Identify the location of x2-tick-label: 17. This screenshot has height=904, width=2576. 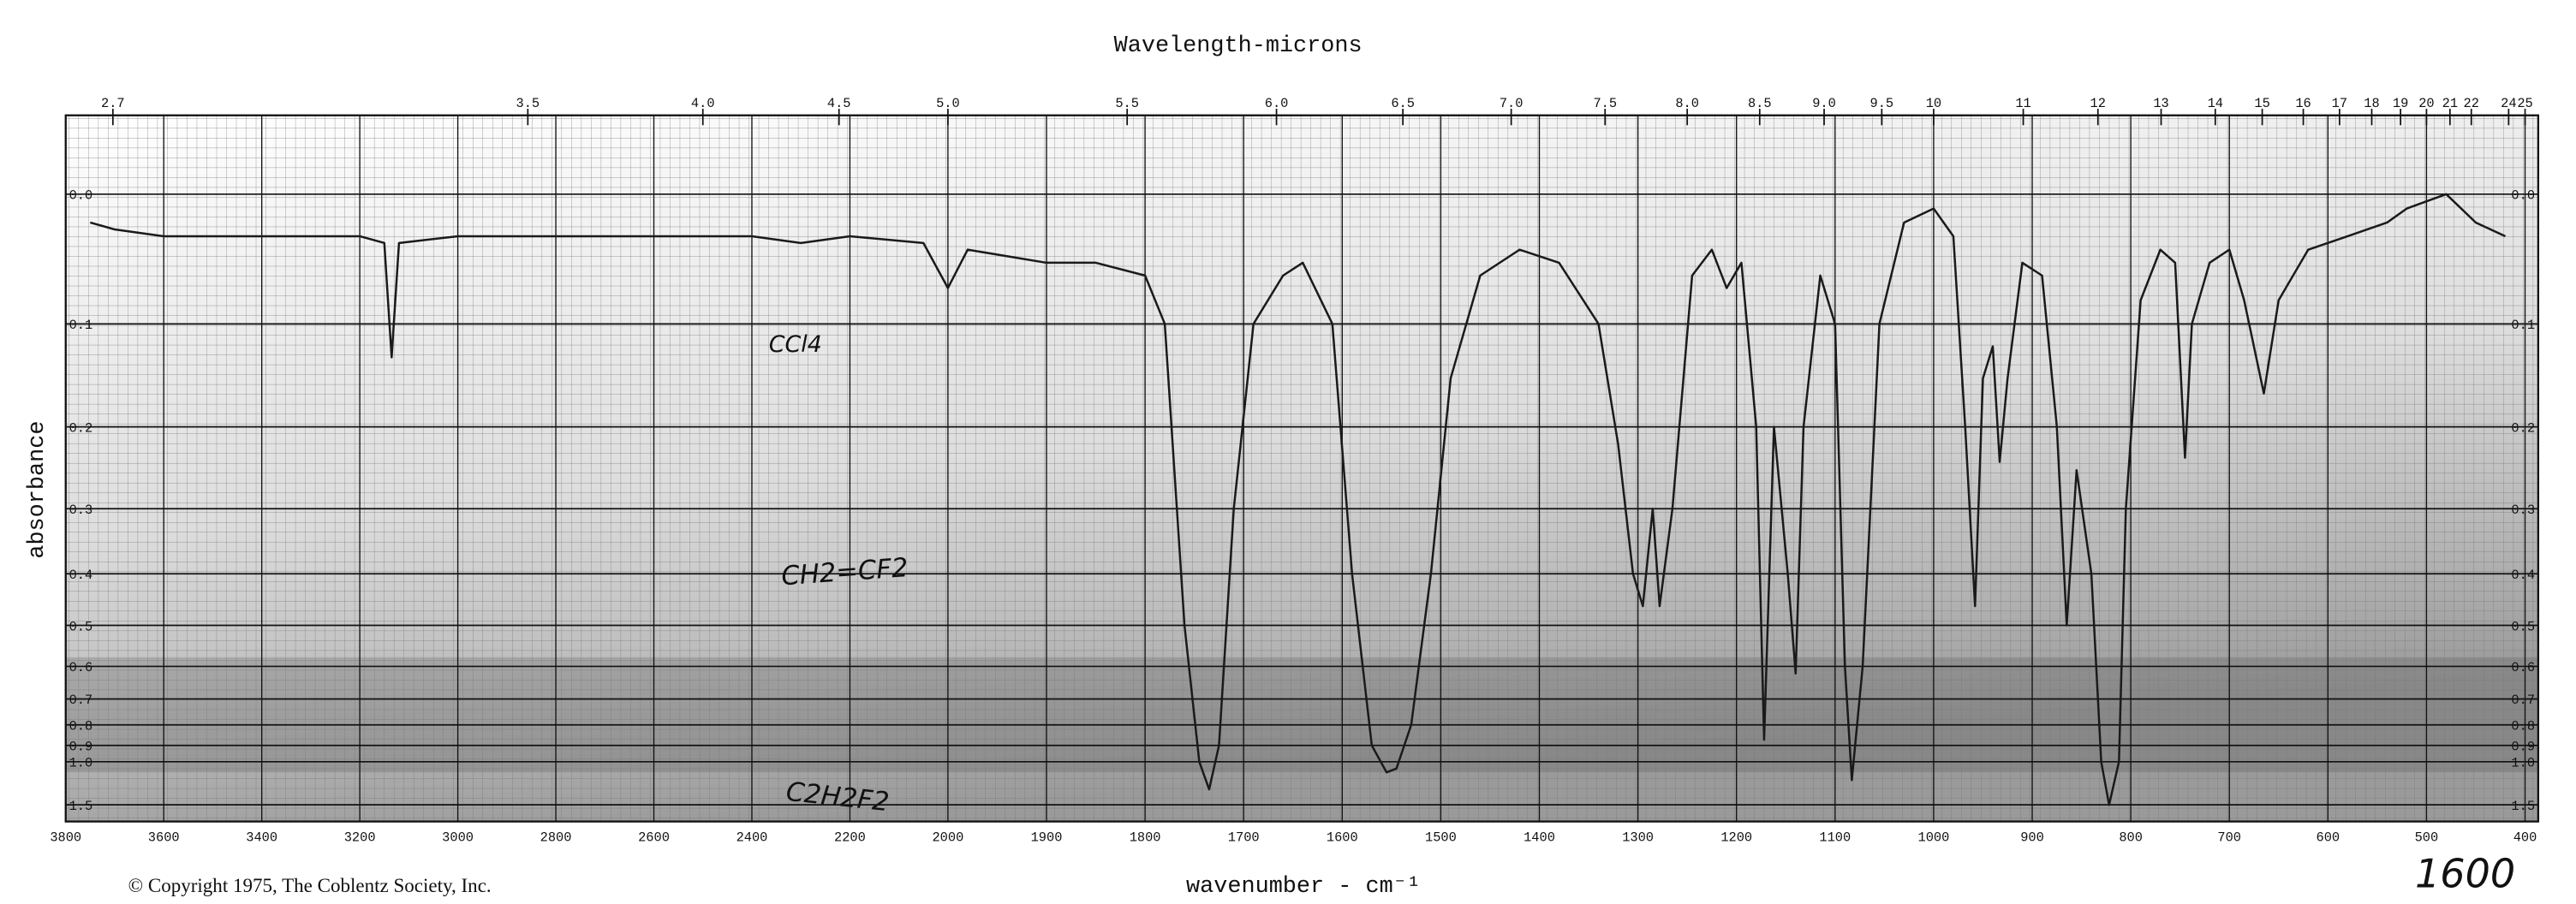
(2340, 104).